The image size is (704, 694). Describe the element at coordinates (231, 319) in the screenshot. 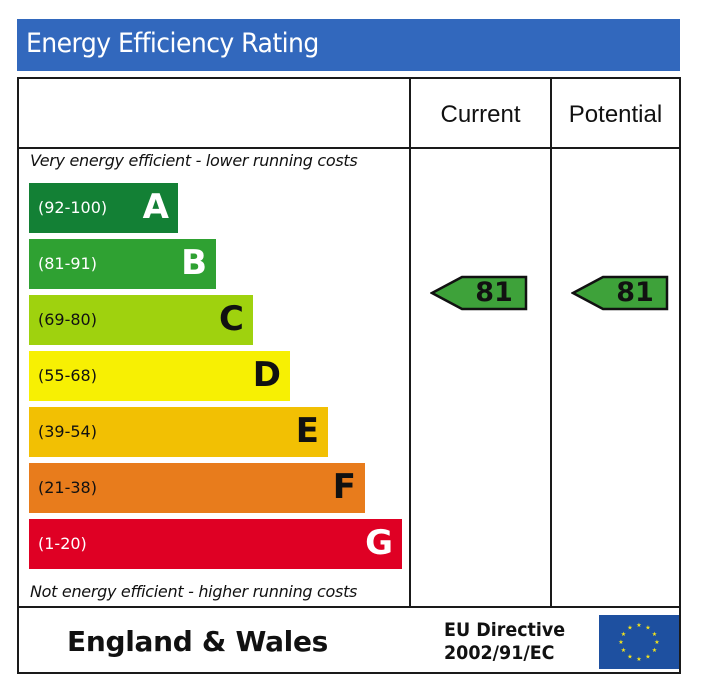

I see `band-letter: C` at that location.